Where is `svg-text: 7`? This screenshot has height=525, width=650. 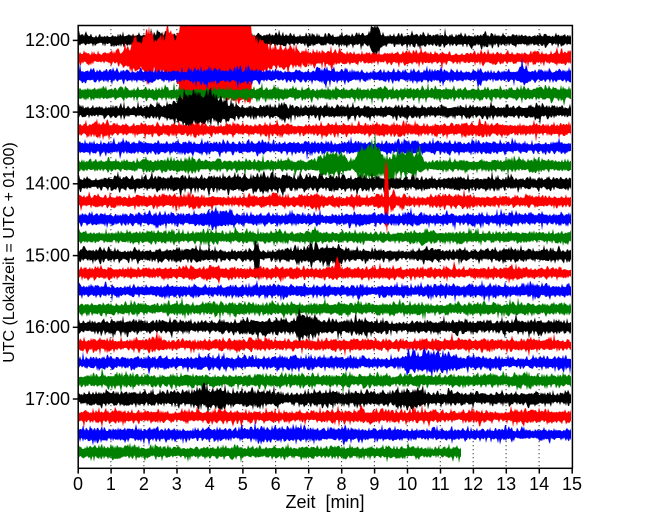
svg-text: 7 is located at coordinates (308, 484).